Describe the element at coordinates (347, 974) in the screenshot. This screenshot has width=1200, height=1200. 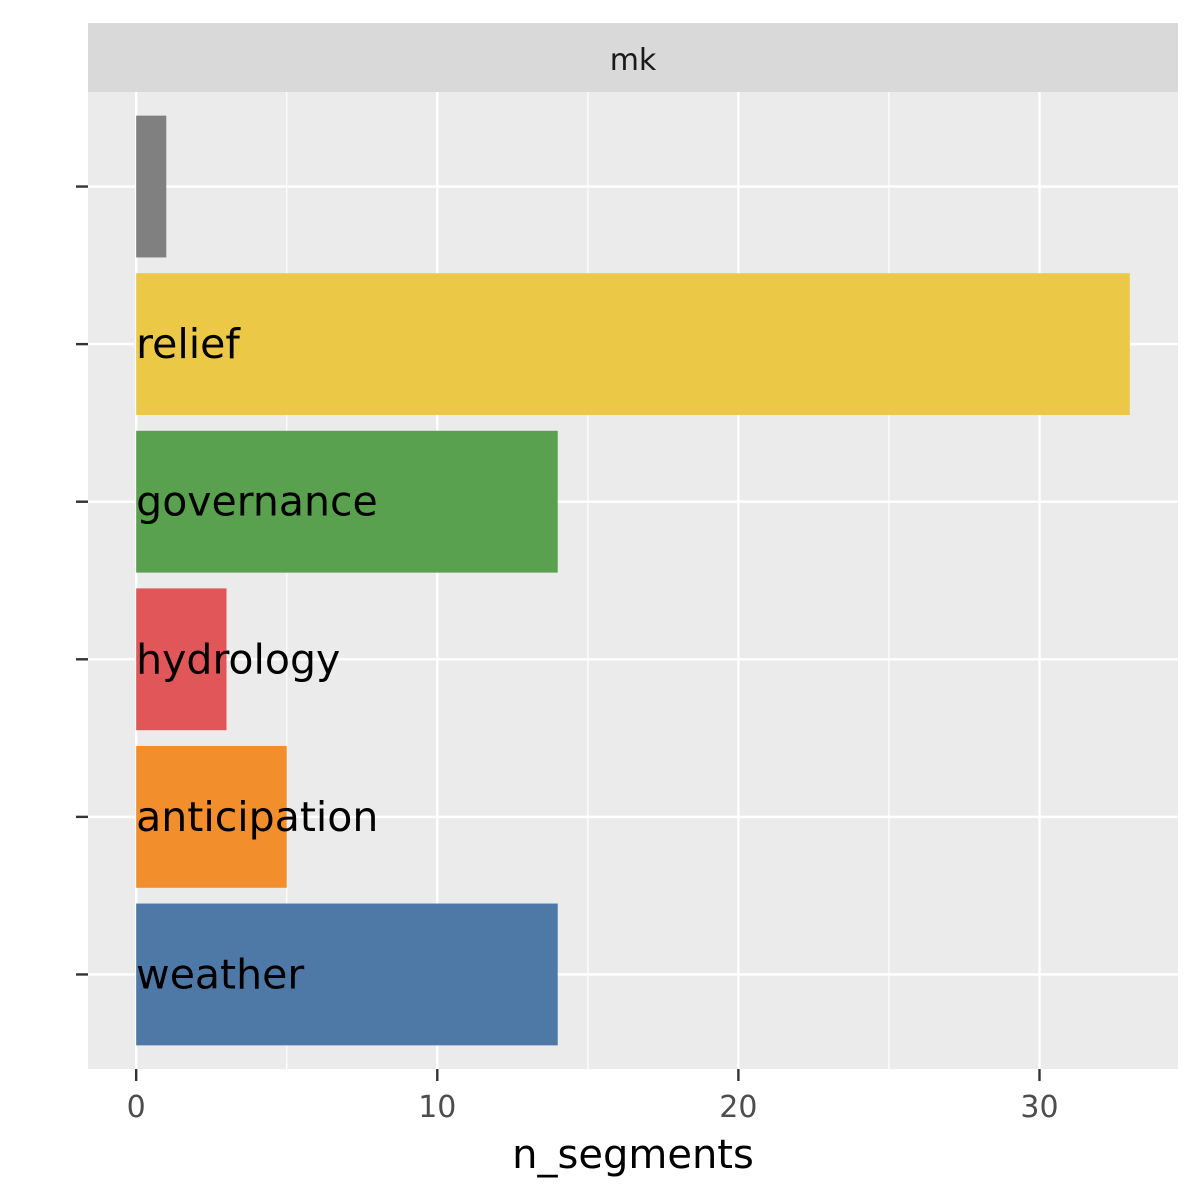
I see `bar-weather` at that location.